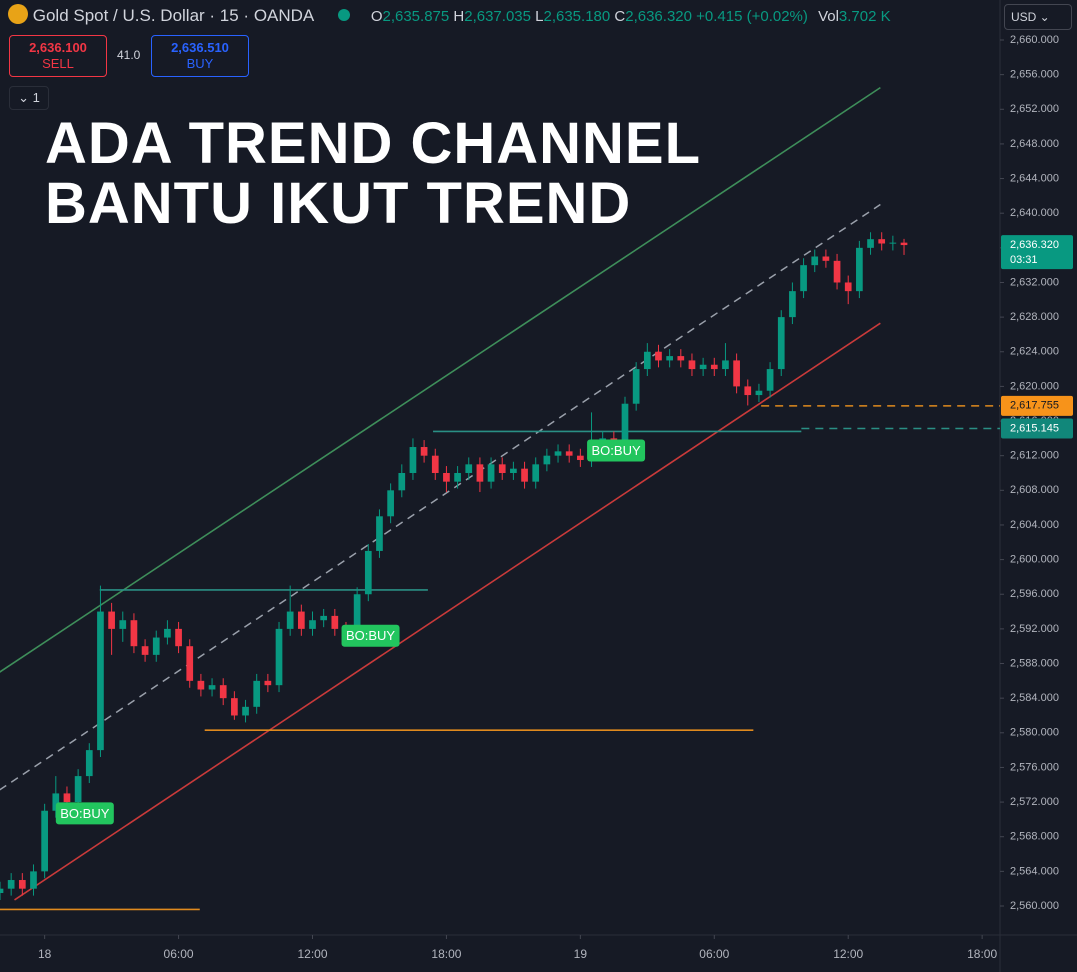 The width and height of the screenshot is (1077, 972). Describe the element at coordinates (18, 14) in the screenshot. I see `logo` at that location.